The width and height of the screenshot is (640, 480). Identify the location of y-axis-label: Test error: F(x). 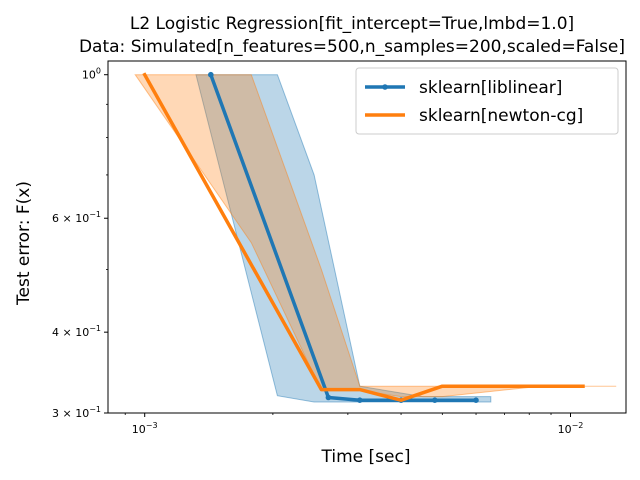
(24, 243).